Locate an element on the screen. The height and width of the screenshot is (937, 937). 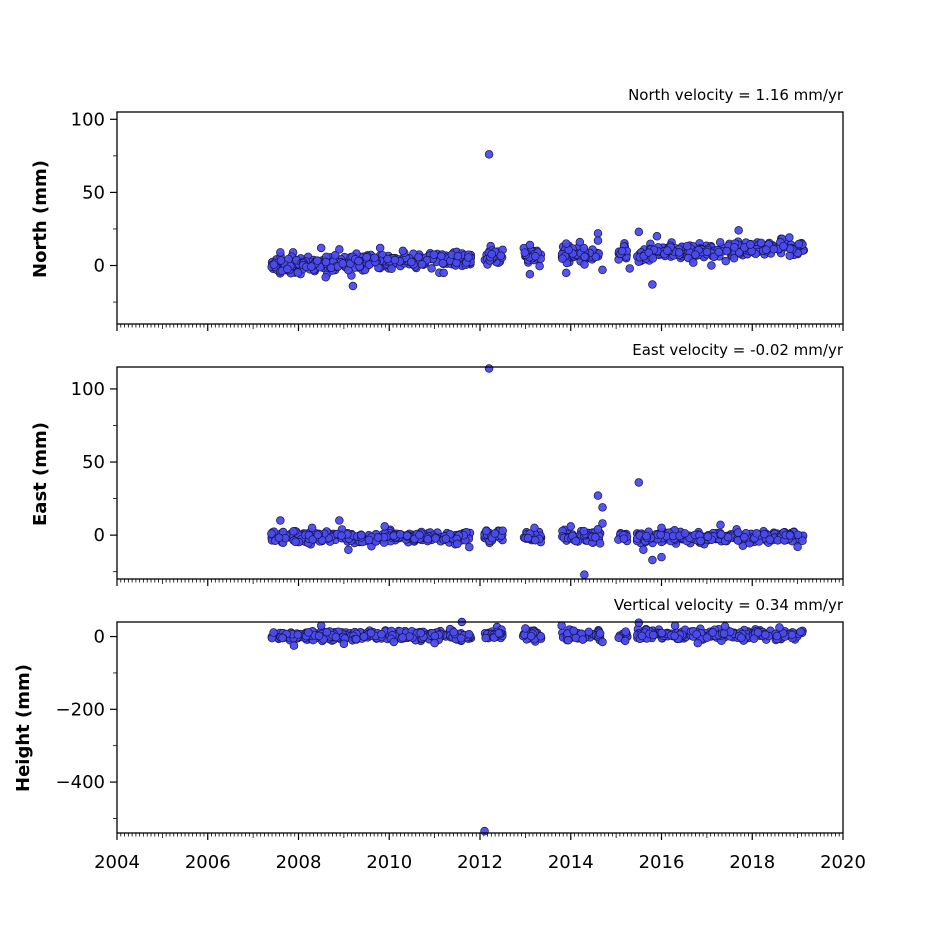
y-tick-label: 50 is located at coordinates (93, 192).